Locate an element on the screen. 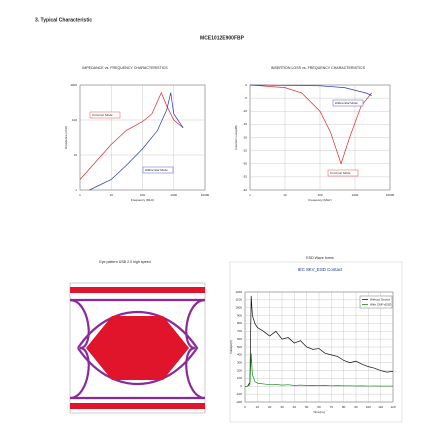 This screenshot has height=445, width=445. y-tick-label: 1 is located at coordinates (76, 190).